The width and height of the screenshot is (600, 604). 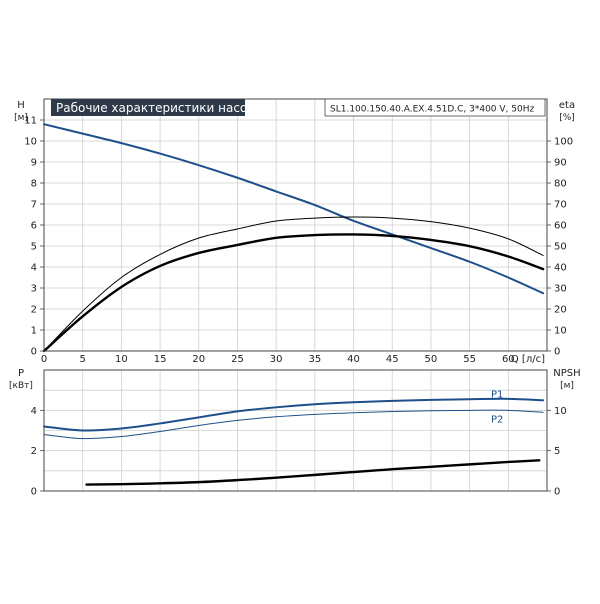 I want to click on y2-axis-unit: [м], so click(x=567, y=386).